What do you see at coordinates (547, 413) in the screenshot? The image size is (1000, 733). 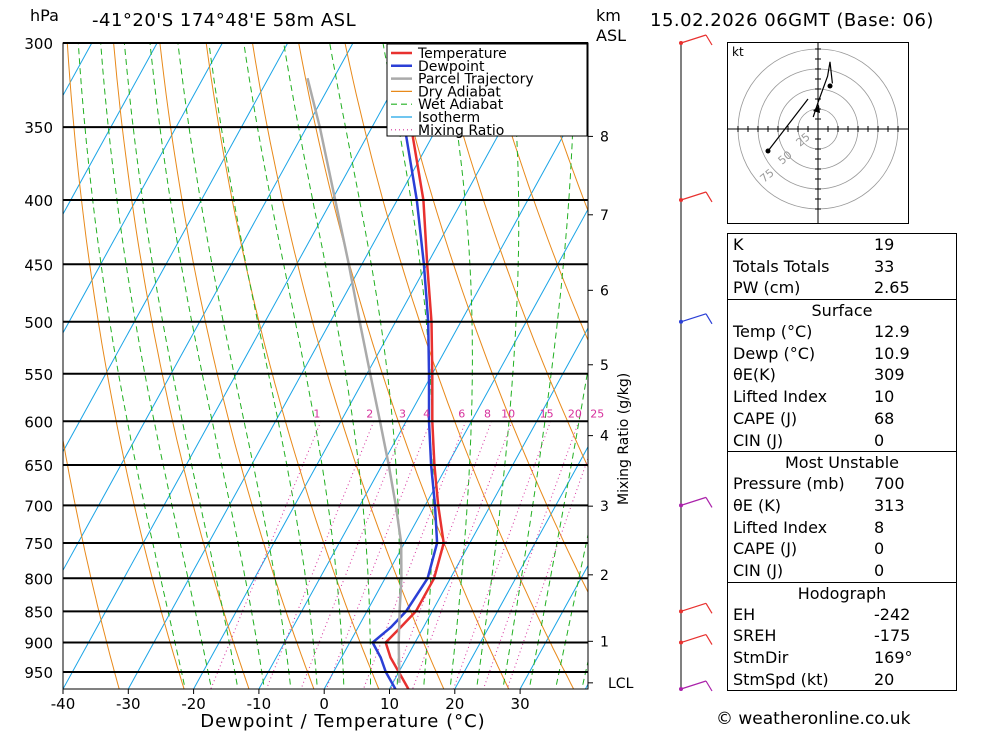 I see `mixing-ratio-label: 15` at bounding box center [547, 413].